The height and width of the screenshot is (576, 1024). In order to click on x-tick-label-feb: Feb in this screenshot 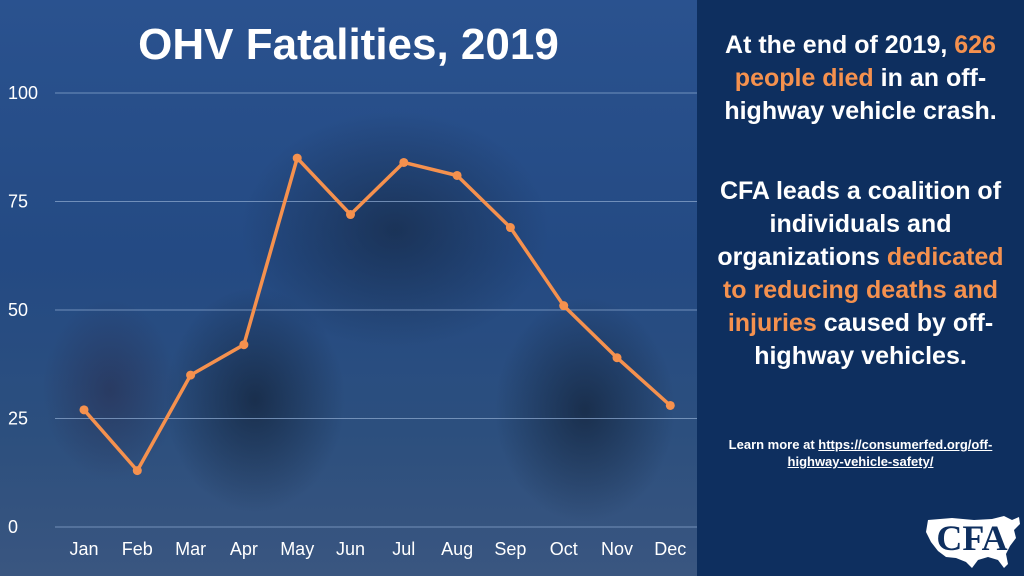, I will do `click(137, 549)`.